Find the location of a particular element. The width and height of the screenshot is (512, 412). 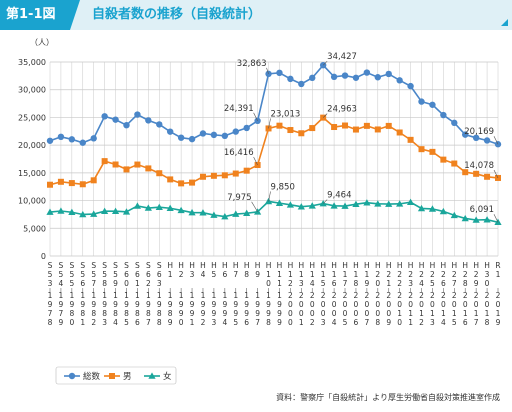

data-label: 32,863 is located at coordinates (252, 64).